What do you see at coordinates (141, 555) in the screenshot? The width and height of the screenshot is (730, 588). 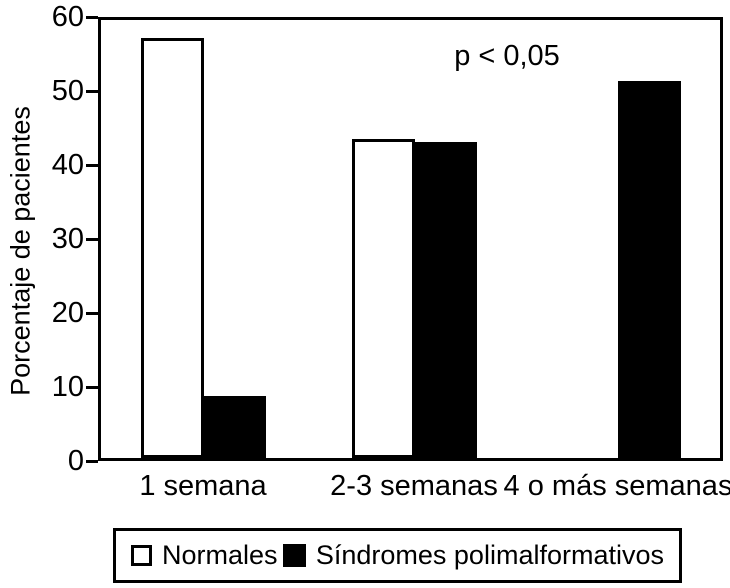 I see `normales-swatch-icon` at bounding box center [141, 555].